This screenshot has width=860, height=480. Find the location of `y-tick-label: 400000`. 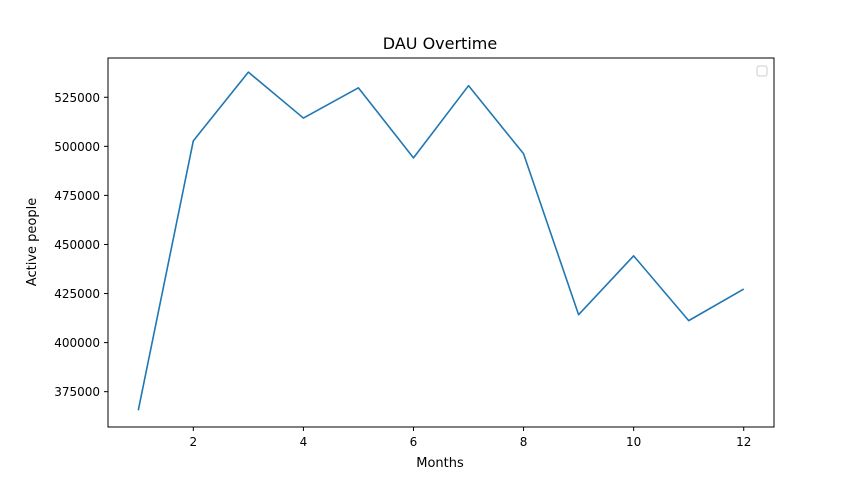

y-tick-label: 400000 is located at coordinates (77, 343).